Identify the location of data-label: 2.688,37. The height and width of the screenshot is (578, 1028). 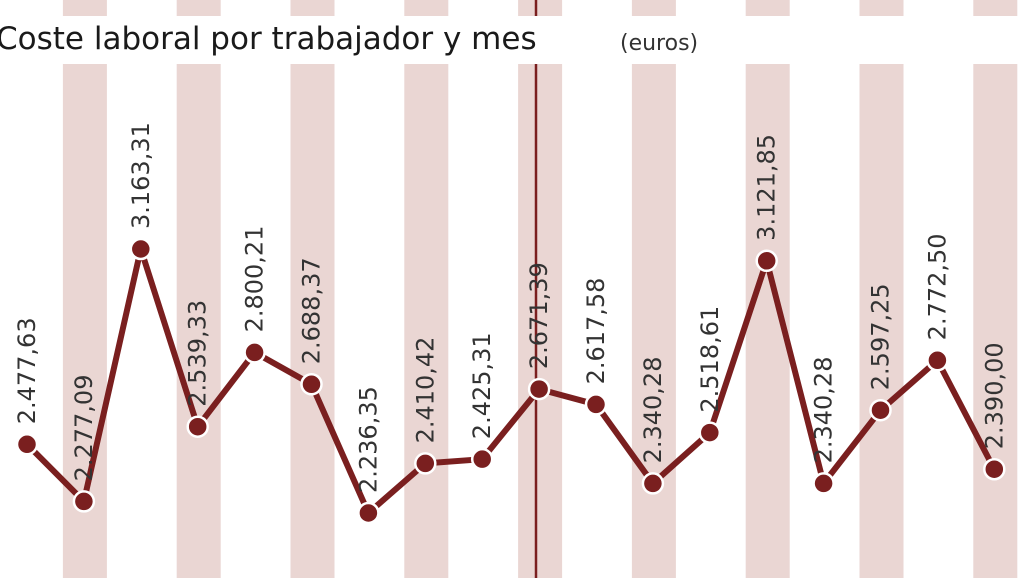
(312, 310).